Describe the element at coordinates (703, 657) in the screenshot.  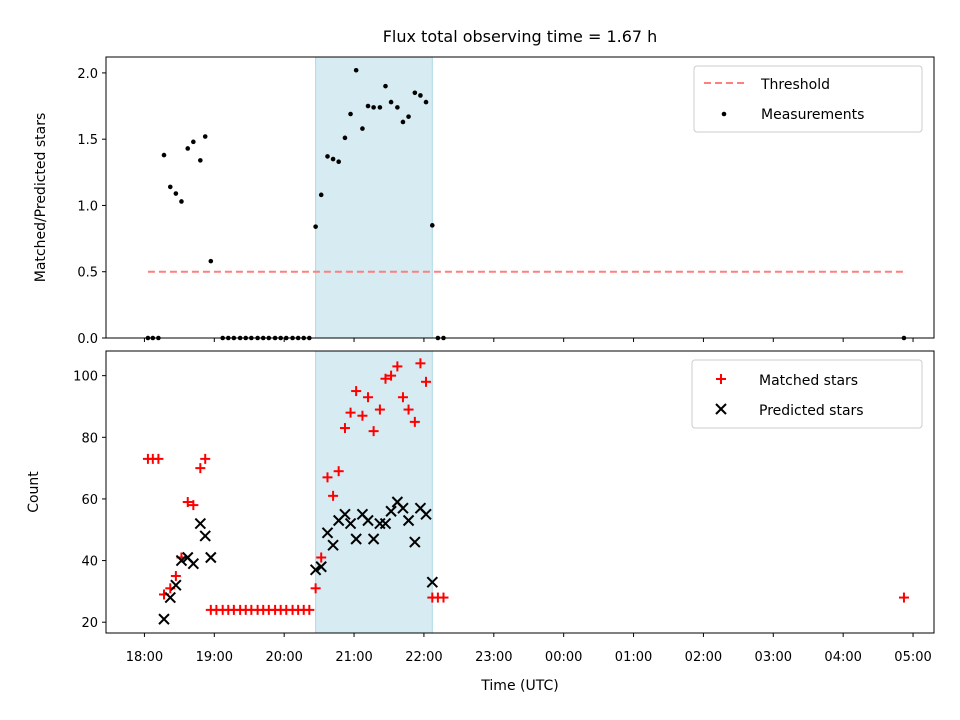
I see `time-x-tick-label: 02:00` at that location.